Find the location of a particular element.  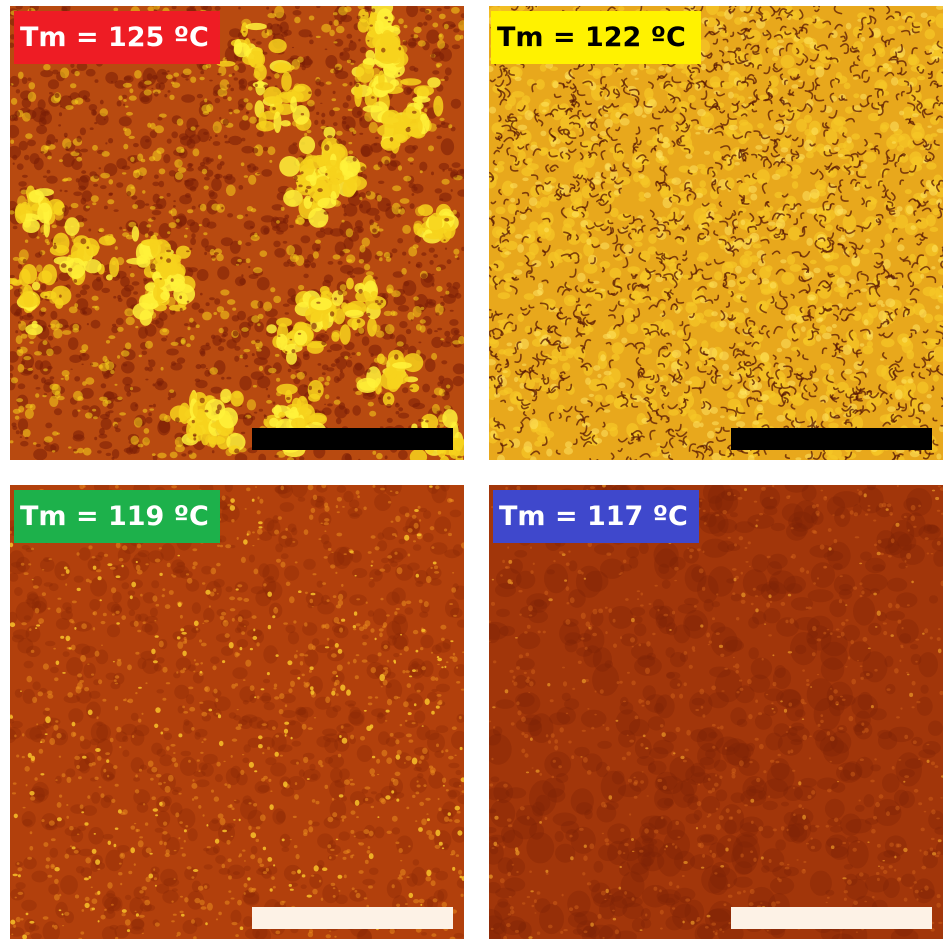

temperature-label: Tm = 125 ºC is located at coordinates (117, 37).